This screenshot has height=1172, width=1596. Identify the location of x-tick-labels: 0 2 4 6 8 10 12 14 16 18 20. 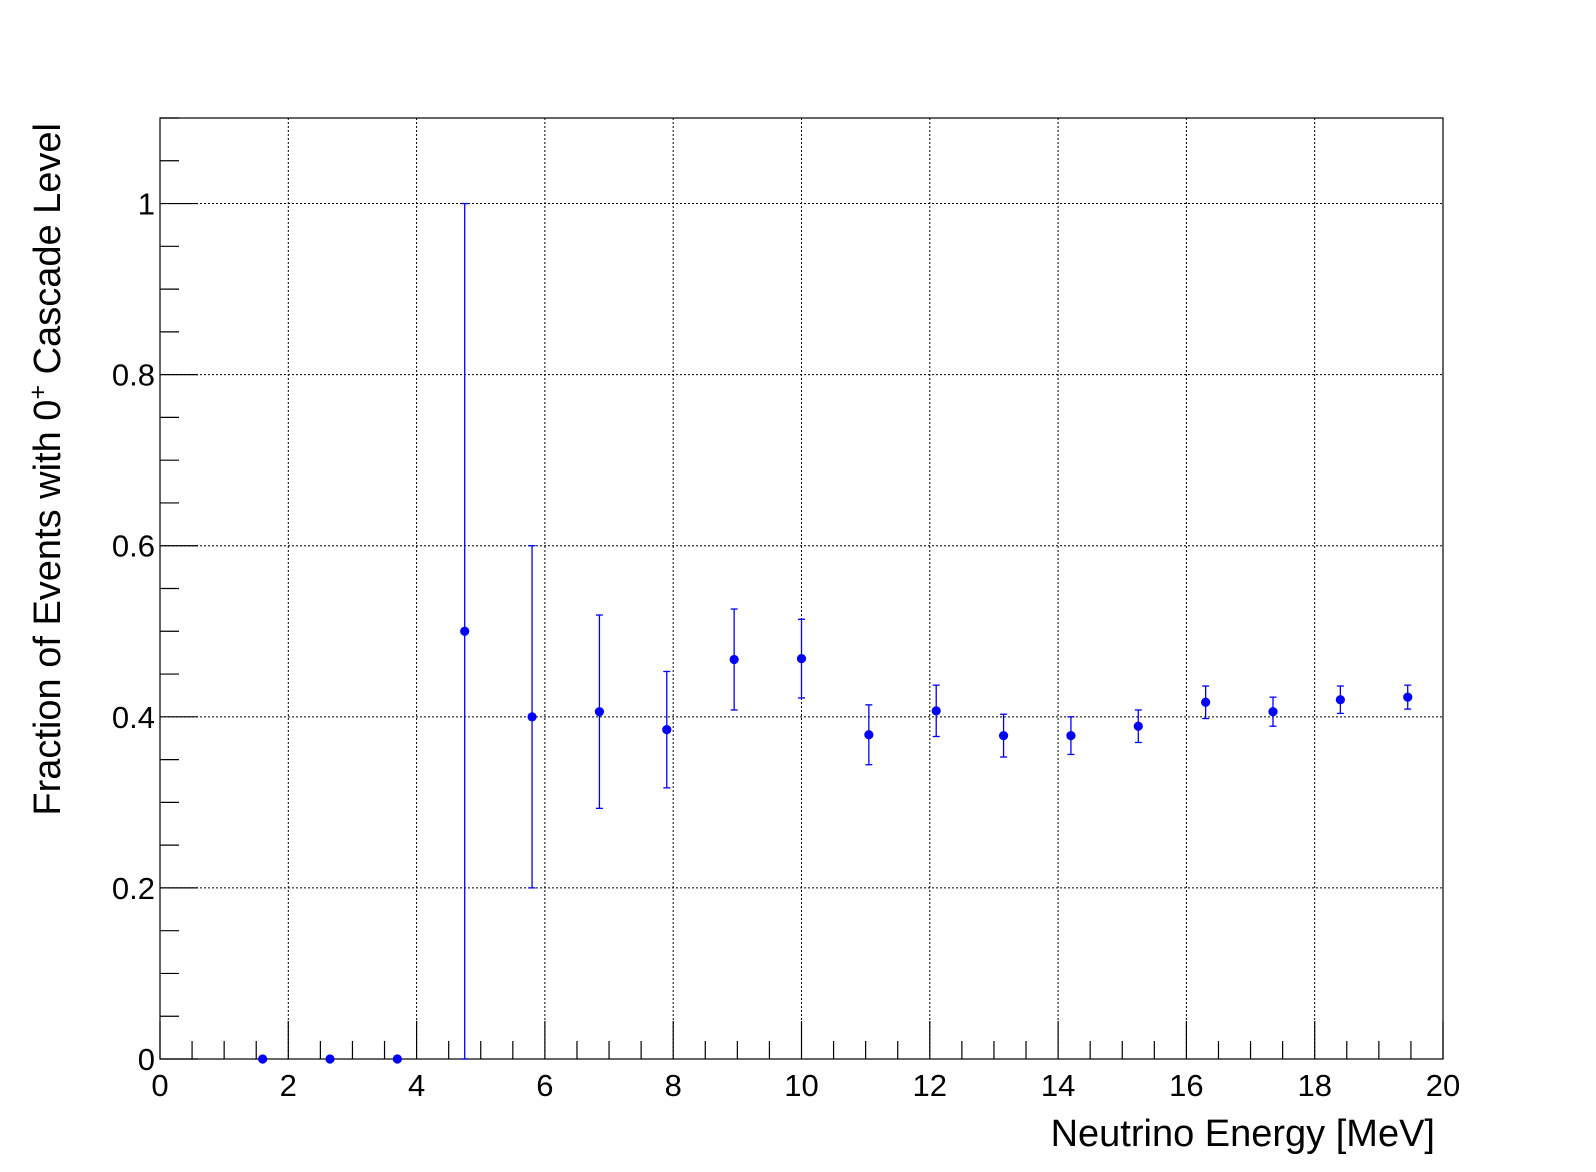
(805, 1085).